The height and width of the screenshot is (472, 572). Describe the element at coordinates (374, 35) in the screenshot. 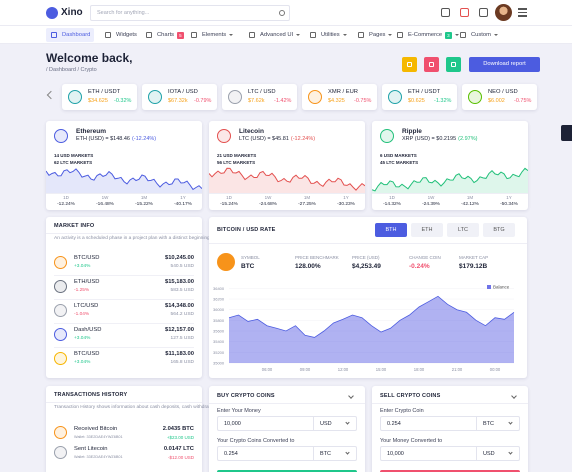

I see `menu-item: Pages` at that location.